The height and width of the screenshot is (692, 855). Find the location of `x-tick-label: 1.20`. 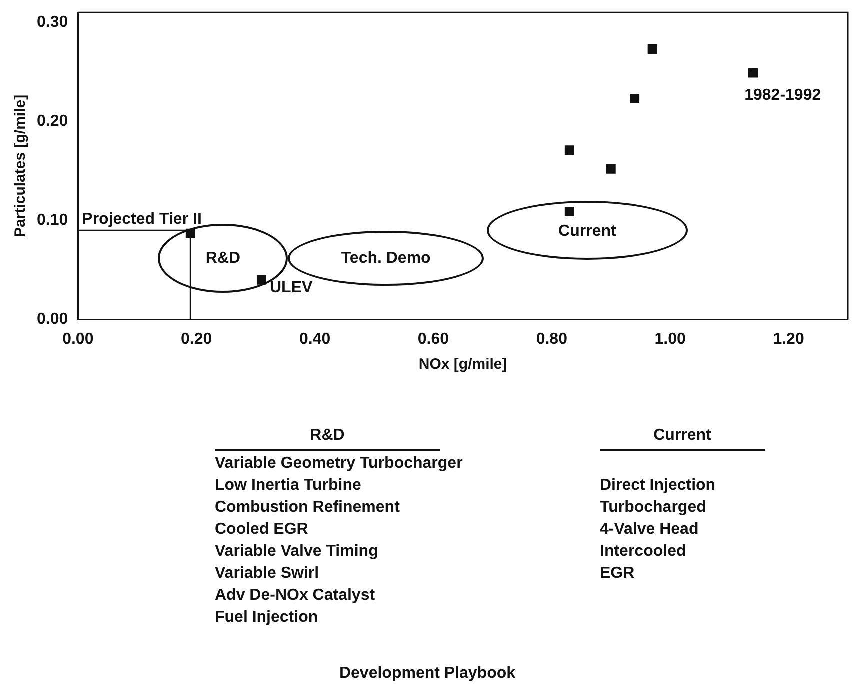

x-tick-label: 1.20 is located at coordinates (788, 339).